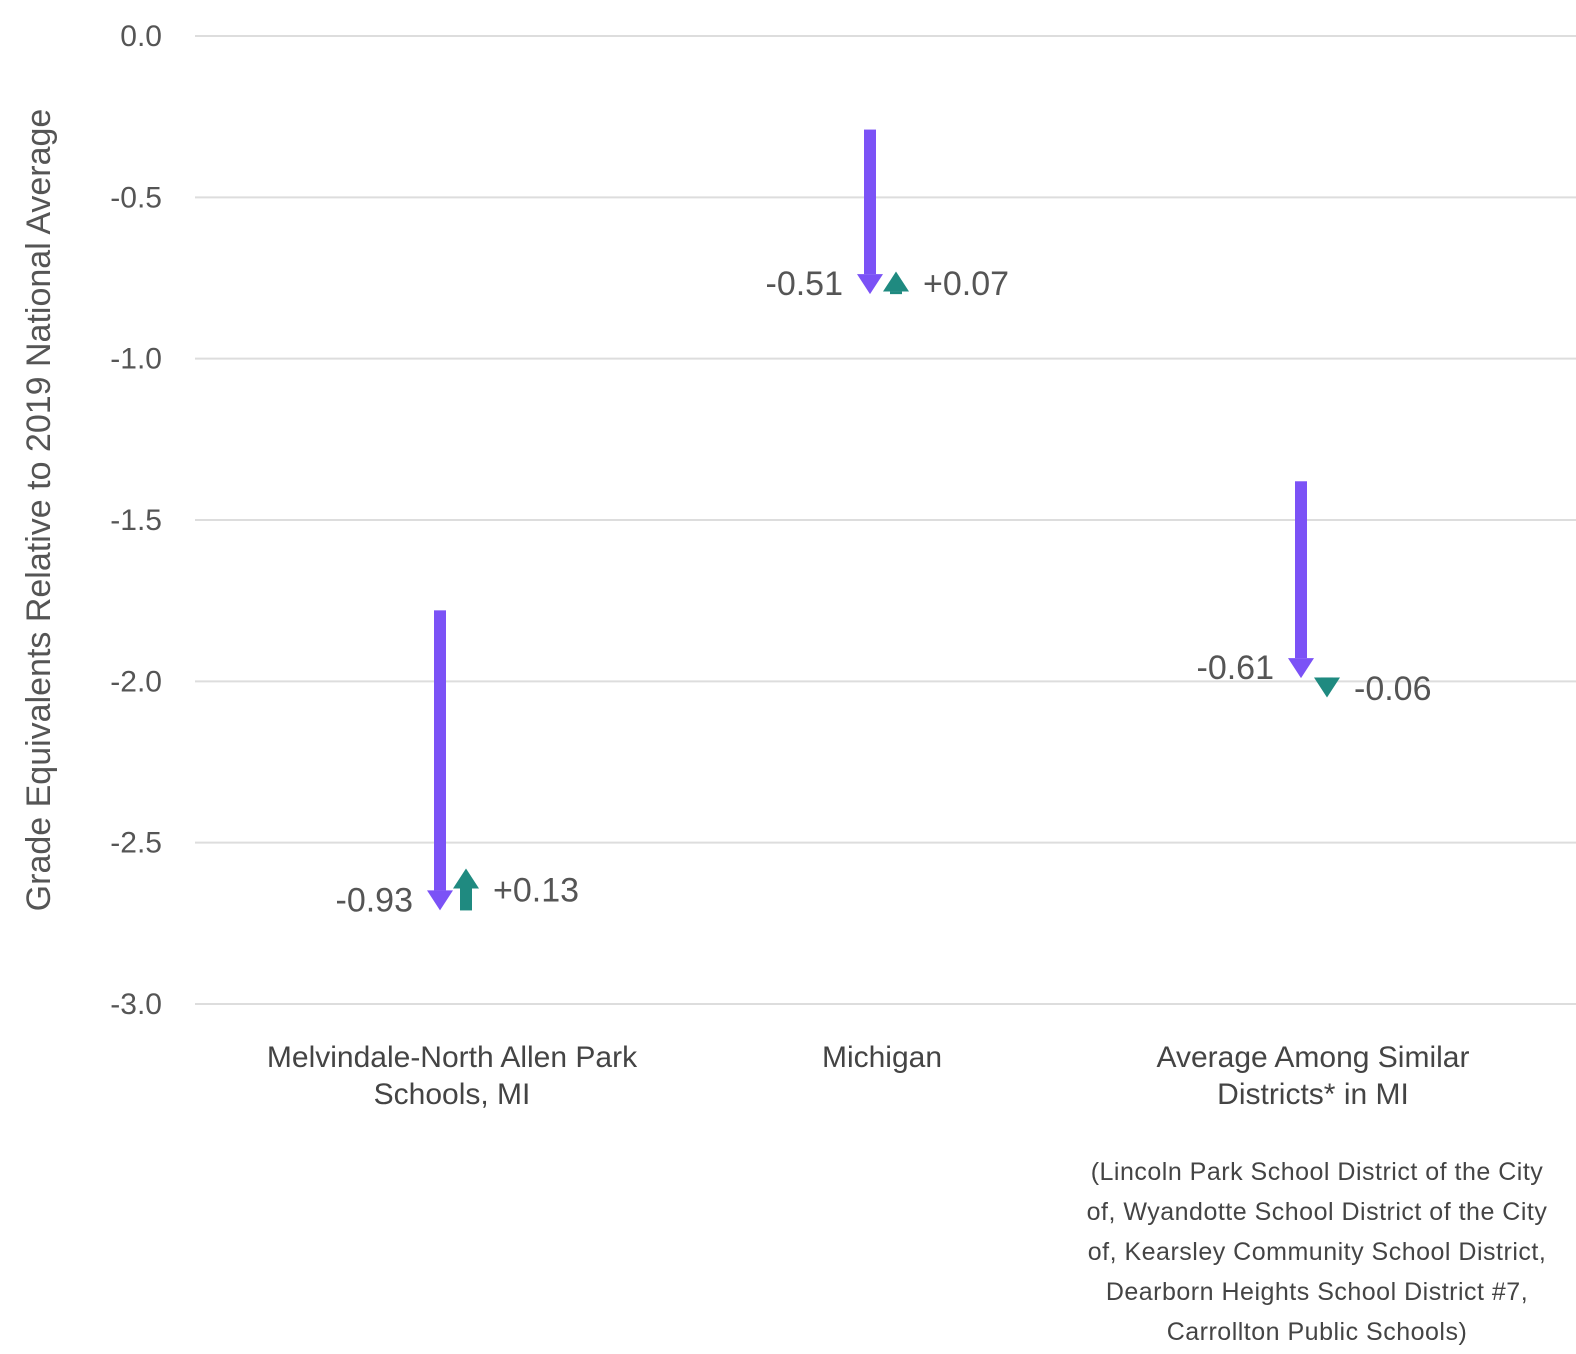 This screenshot has height=1354, width=1576. What do you see at coordinates (966, 284) in the screenshot?
I see `secondary-change-arrow-label: +0.07` at bounding box center [966, 284].